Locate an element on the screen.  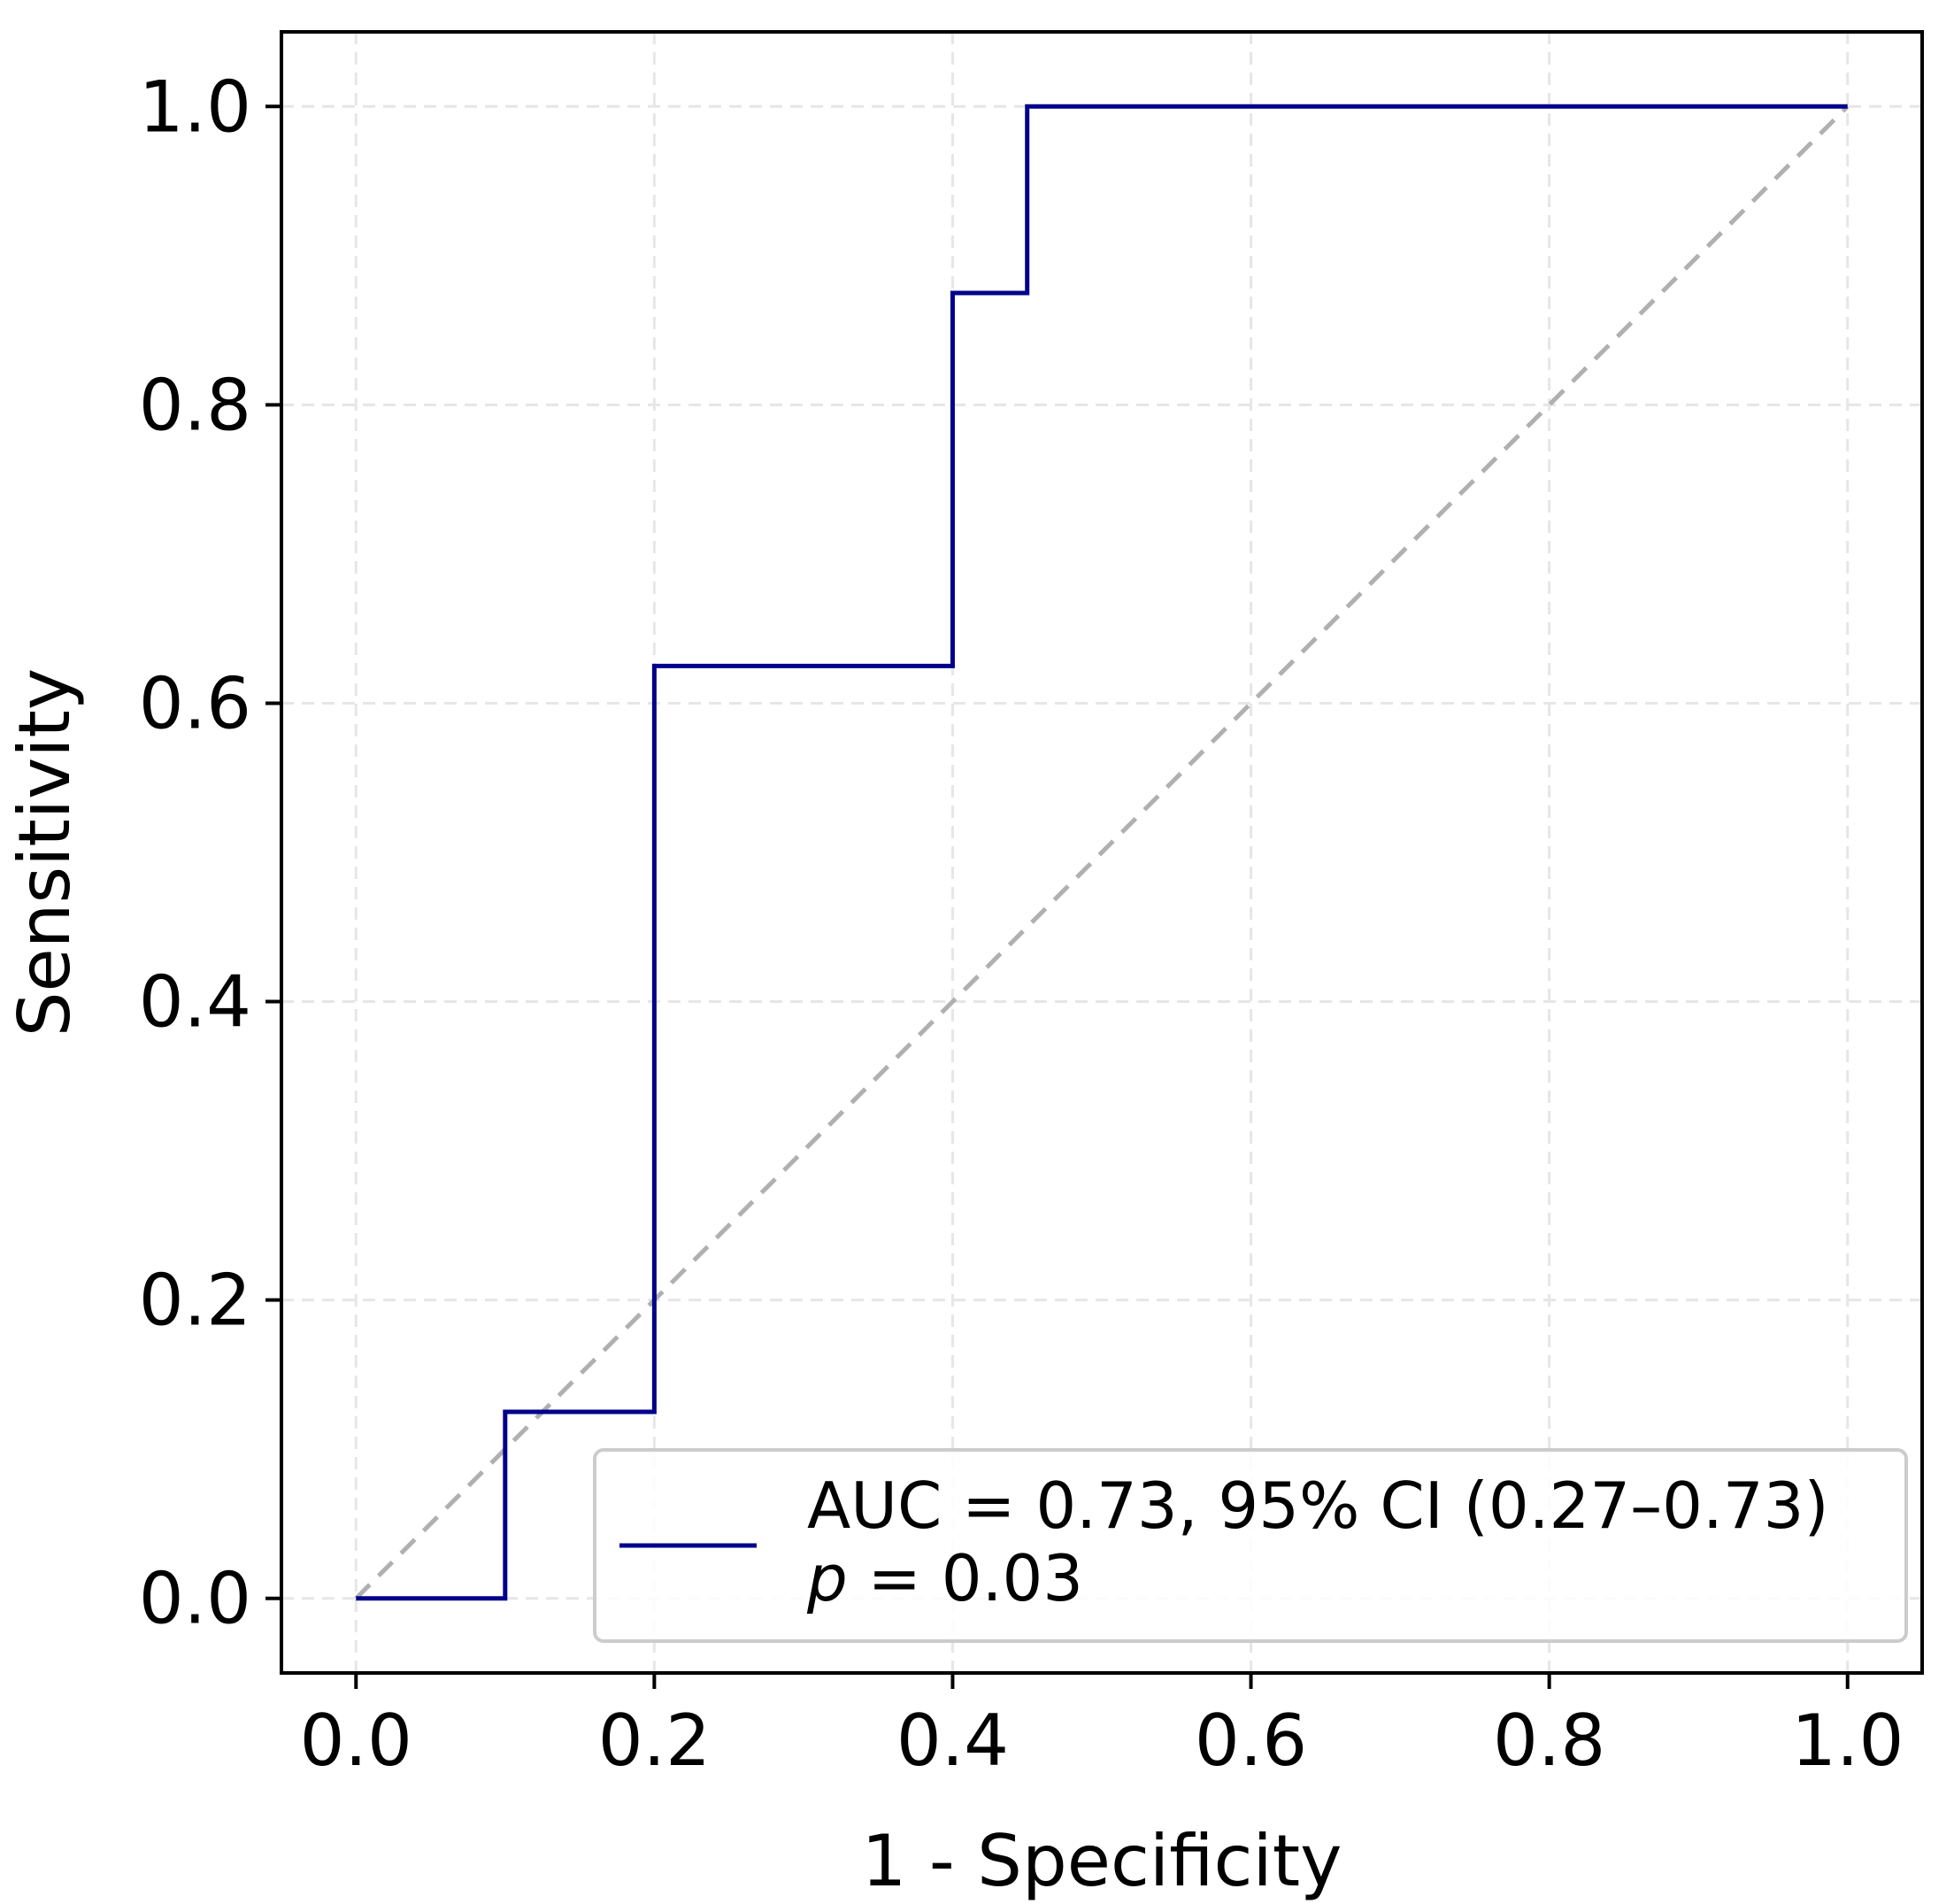
legend-p-value-label: p = 0.03 is located at coordinates (944, 1578).